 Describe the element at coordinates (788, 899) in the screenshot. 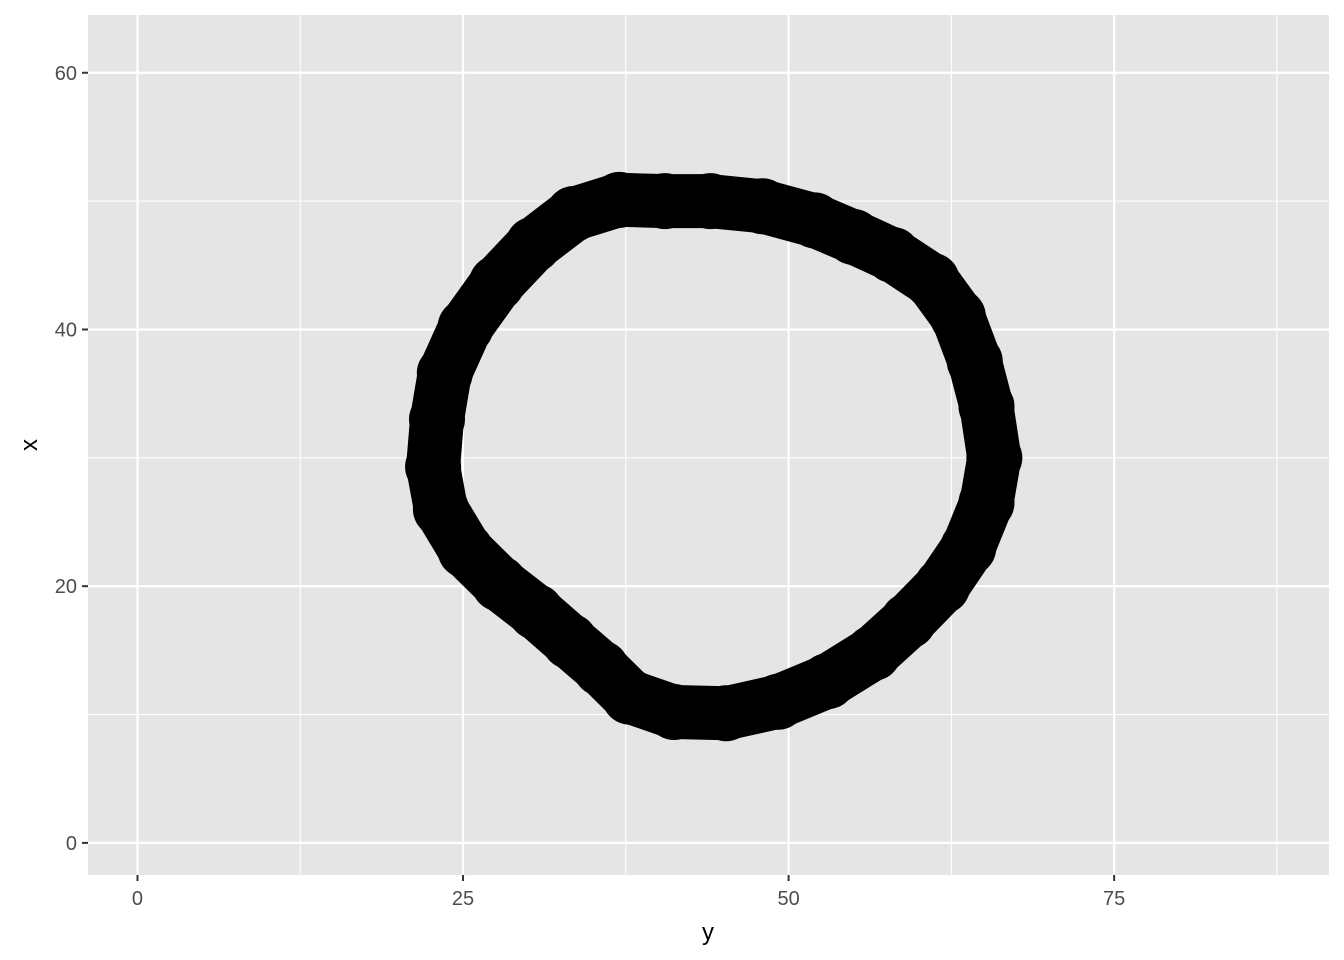

I see `x-tick-label: 50` at that location.